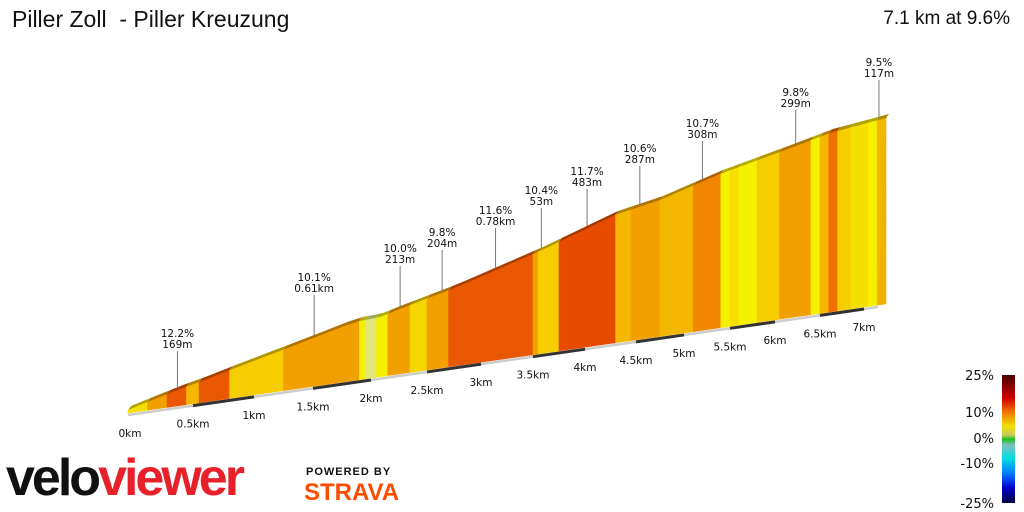 The width and height of the screenshot is (1024, 512). I want to click on legend-color-bar, so click(1008, 439).